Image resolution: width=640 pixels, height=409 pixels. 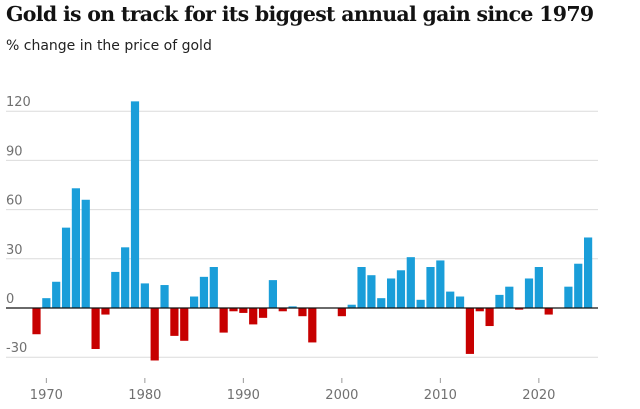 What do you see at coordinates (144, 395) in the screenshot?
I see `x-tick-label: 1980` at bounding box center [144, 395].